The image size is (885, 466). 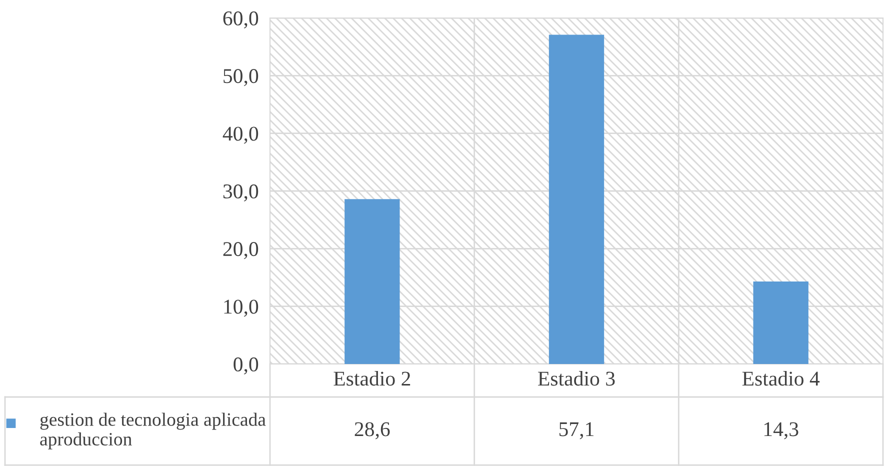 What do you see at coordinates (372, 431) in the screenshot?
I see `data-label: 28,6` at bounding box center [372, 431].